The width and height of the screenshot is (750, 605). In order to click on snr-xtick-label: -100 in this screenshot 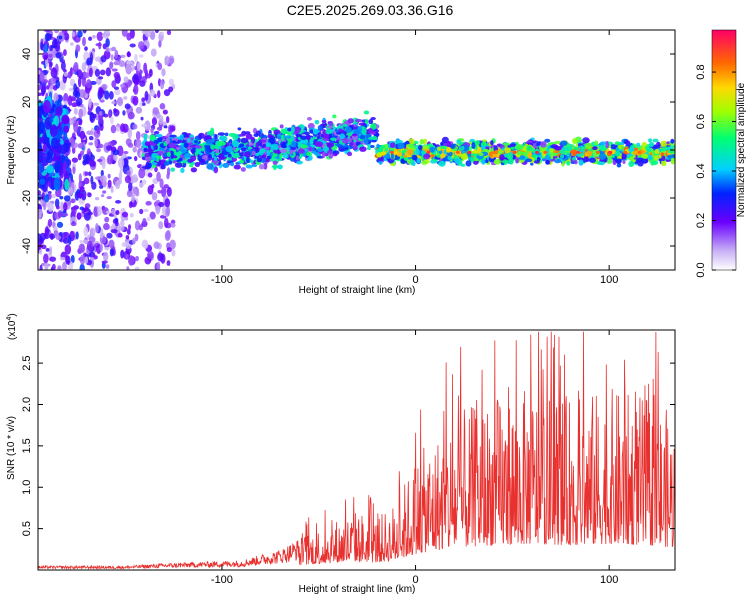, I will do `click(222, 580)`.